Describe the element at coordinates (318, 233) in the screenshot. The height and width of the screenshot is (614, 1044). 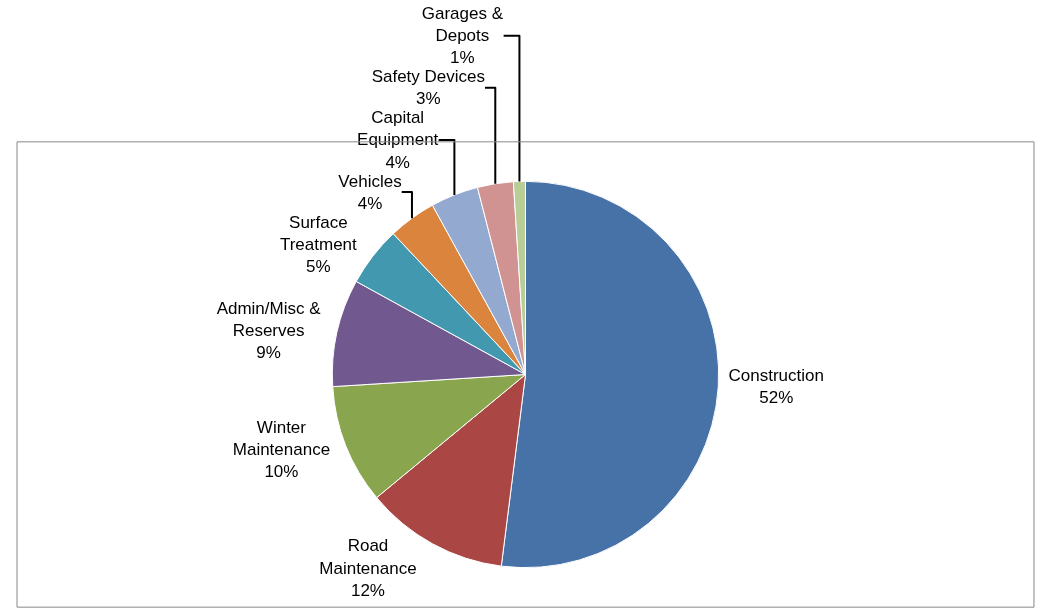
I see `slice-label: Surface Treatment` at that location.